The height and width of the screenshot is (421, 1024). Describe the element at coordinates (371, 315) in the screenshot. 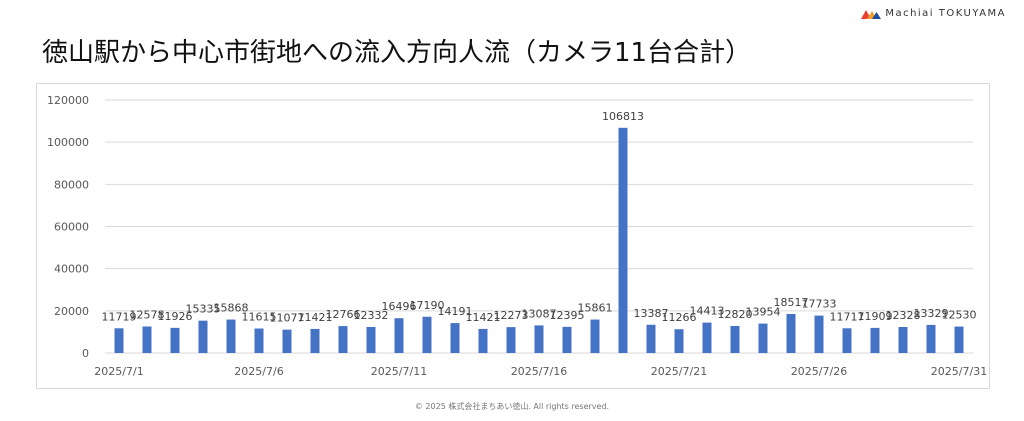

I see `data-label: 12332` at that location.